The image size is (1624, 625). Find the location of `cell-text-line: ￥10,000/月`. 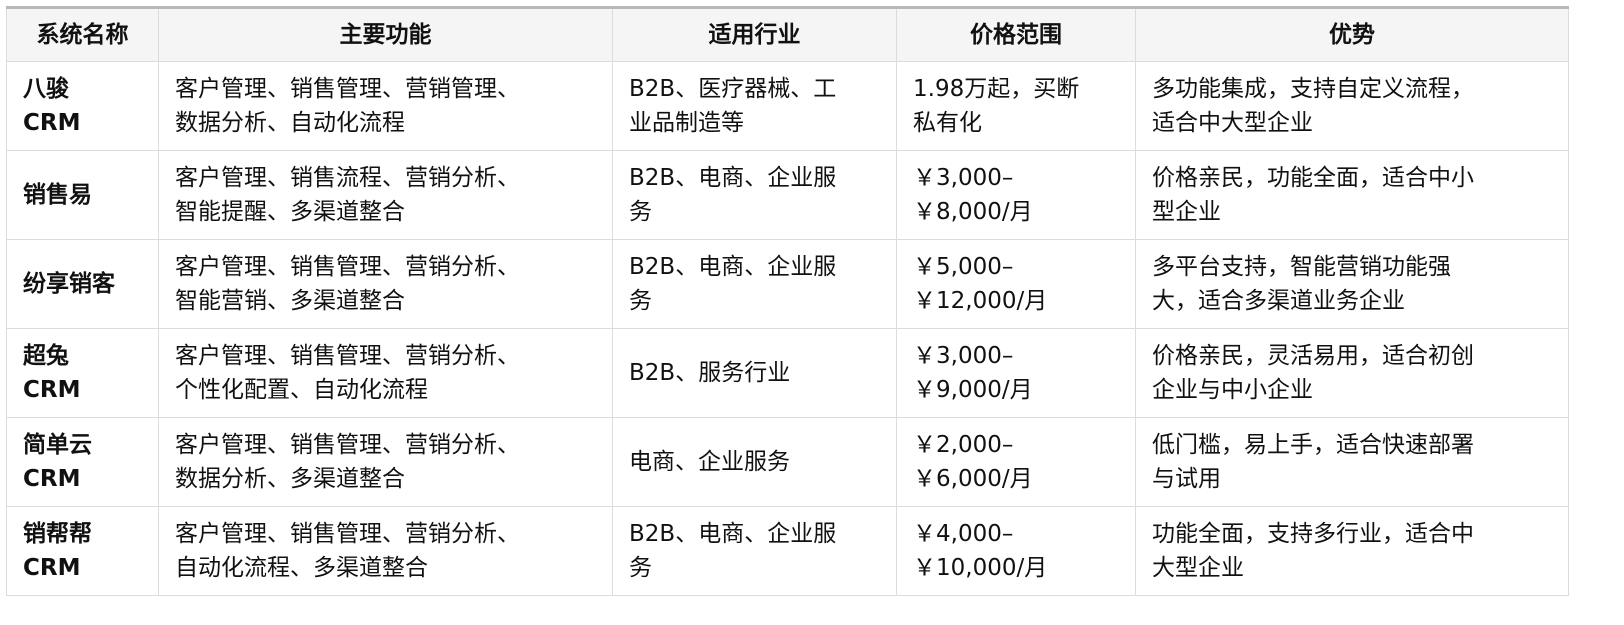

cell-text-line: ￥10,000/月 is located at coordinates (980, 568).